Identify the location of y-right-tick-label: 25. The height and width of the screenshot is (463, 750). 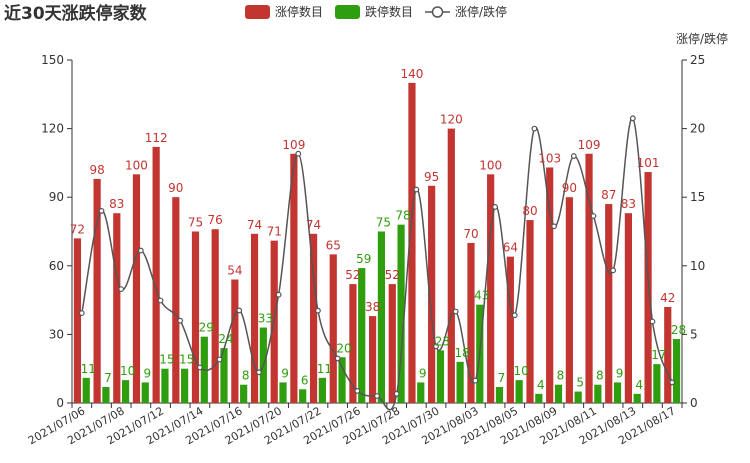
(697, 60).